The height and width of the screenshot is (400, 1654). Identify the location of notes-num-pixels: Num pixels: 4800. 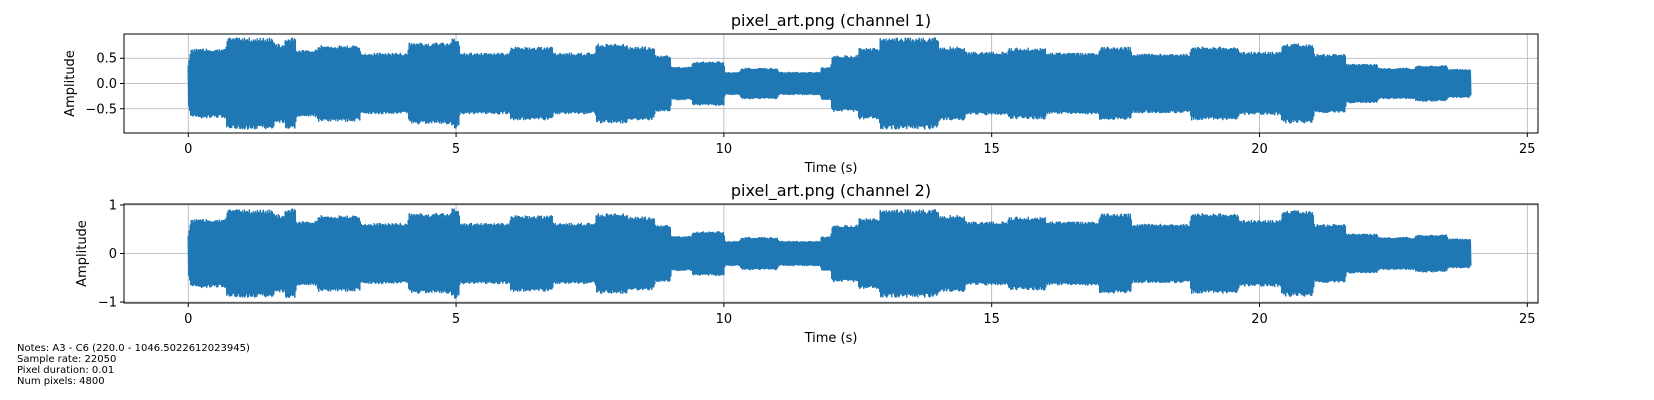
(61, 381).